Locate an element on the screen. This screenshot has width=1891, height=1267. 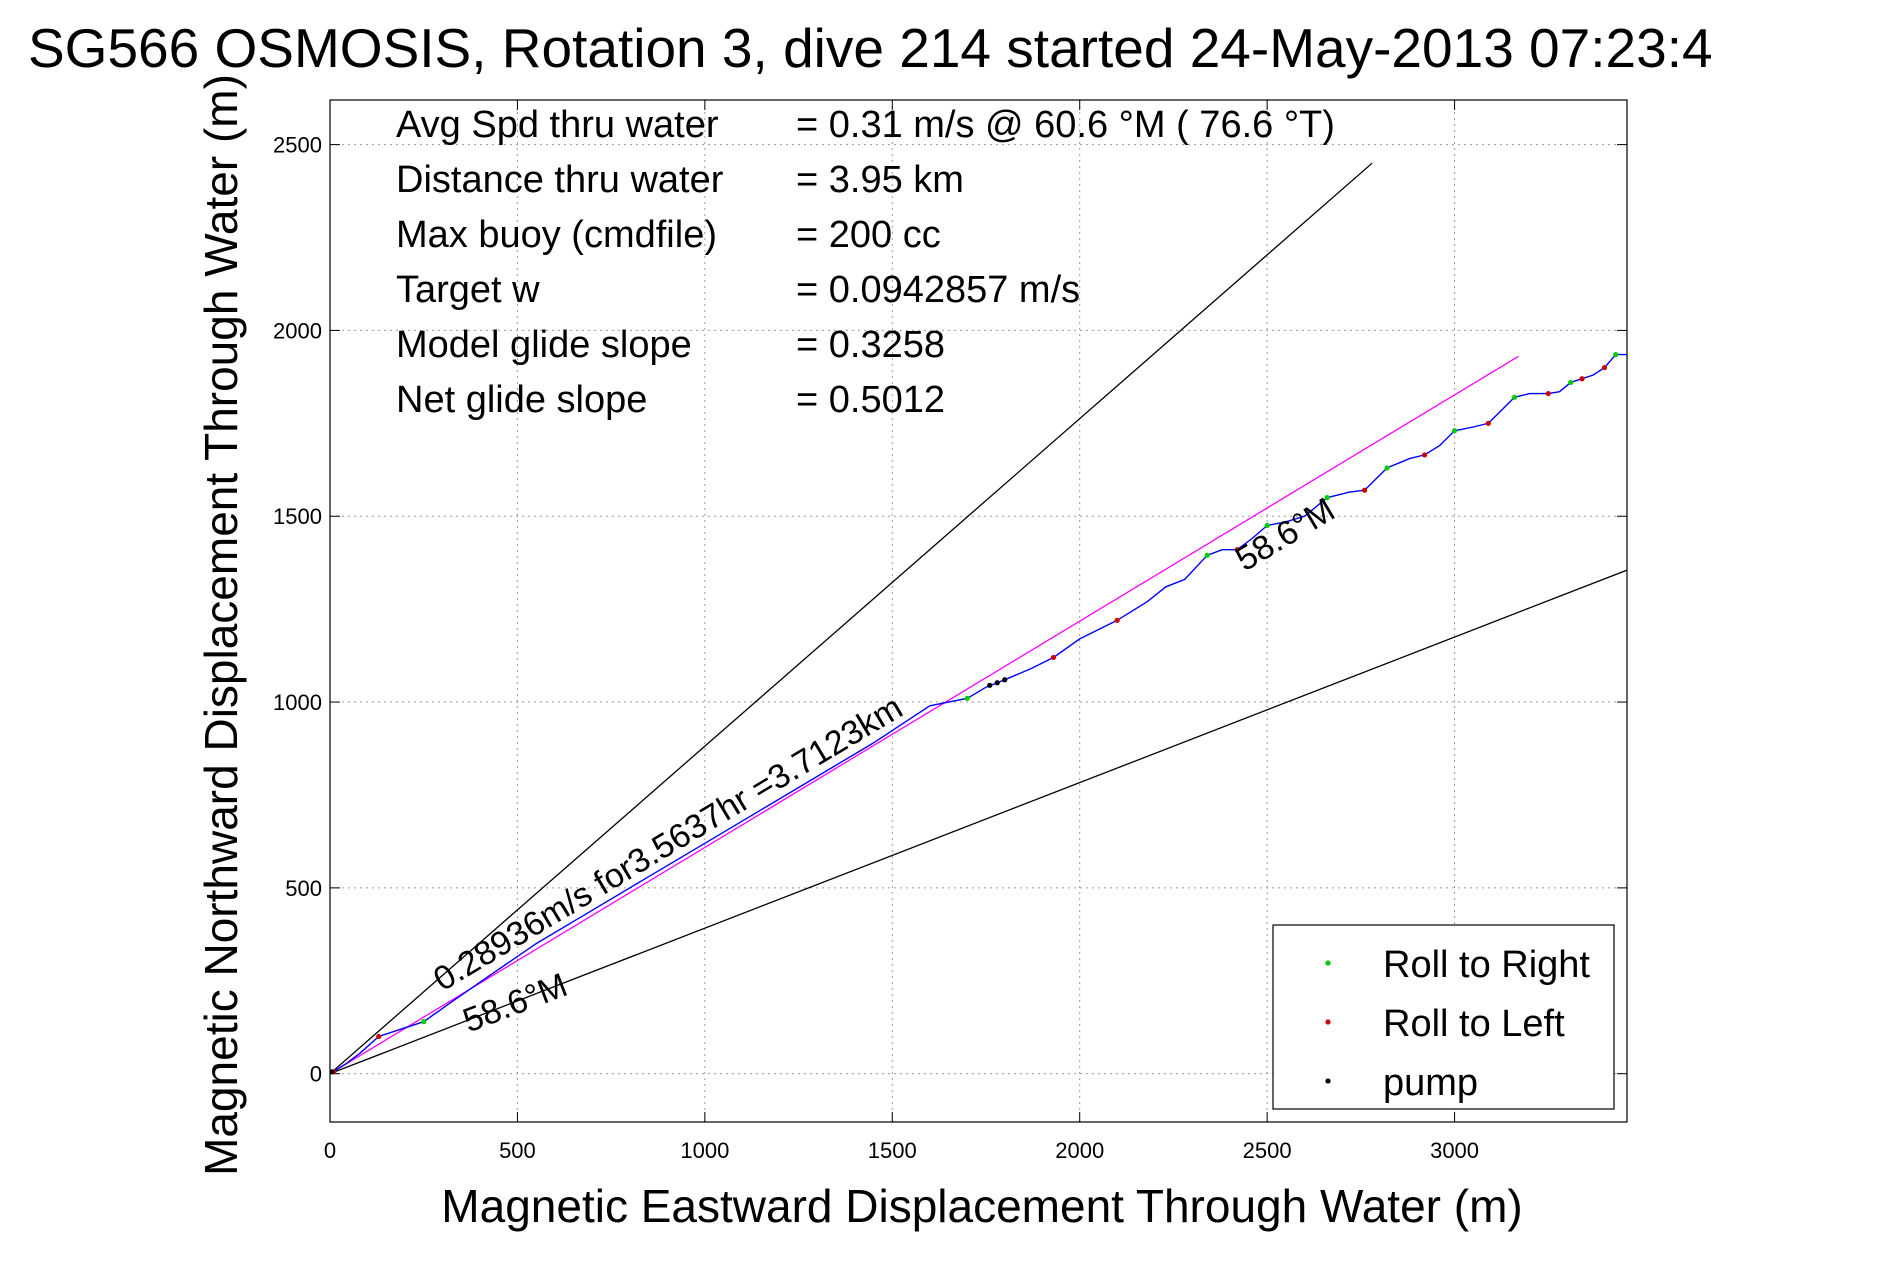
legend-entry: Roll to Right is located at coordinates (1486, 965).